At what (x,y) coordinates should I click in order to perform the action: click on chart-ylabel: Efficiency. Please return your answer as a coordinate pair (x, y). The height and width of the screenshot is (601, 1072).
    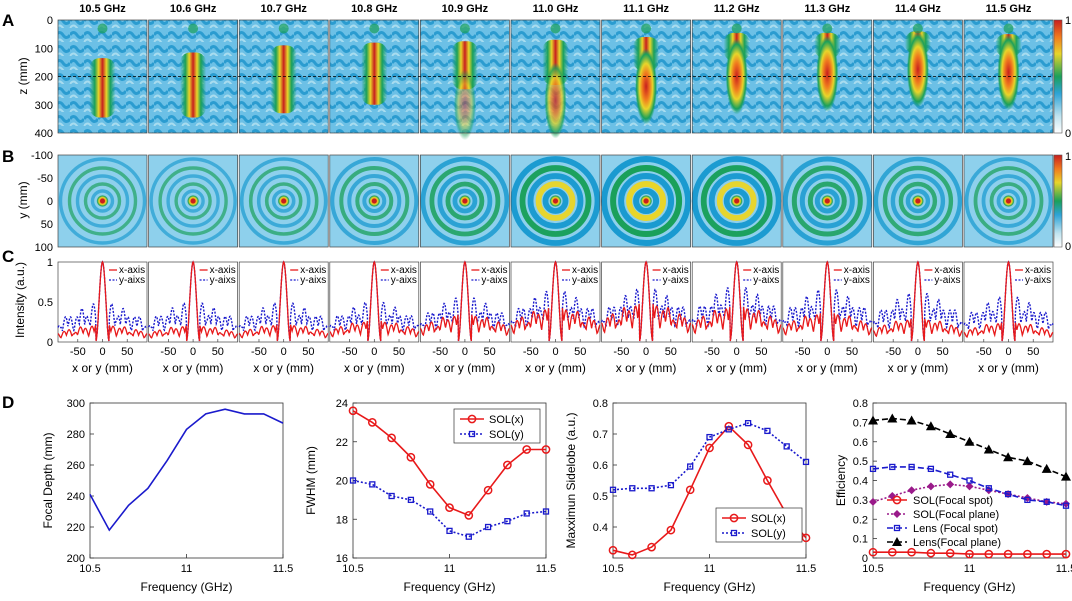
    Looking at the image, I should click on (841, 480).